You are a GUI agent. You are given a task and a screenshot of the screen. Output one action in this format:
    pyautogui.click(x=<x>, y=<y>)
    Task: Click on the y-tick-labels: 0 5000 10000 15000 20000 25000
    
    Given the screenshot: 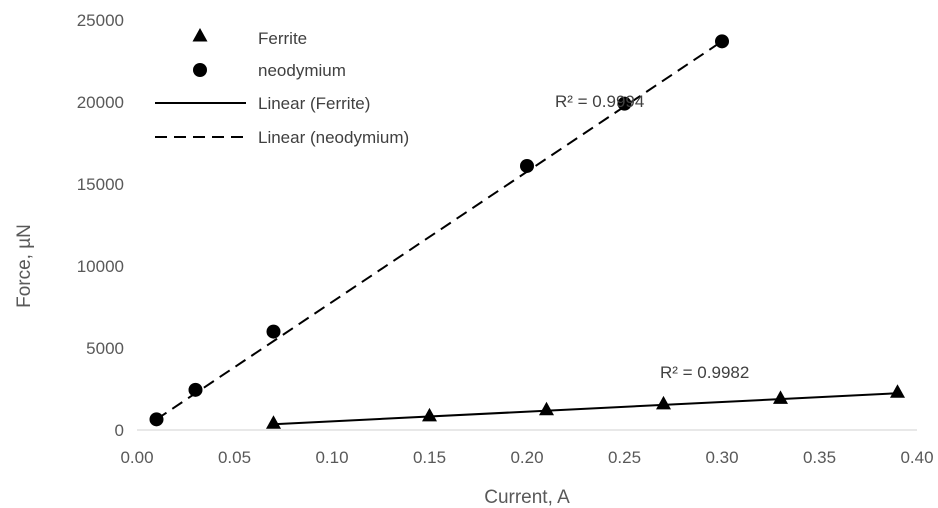 What is the action you would take?
    pyautogui.click(x=100, y=225)
    